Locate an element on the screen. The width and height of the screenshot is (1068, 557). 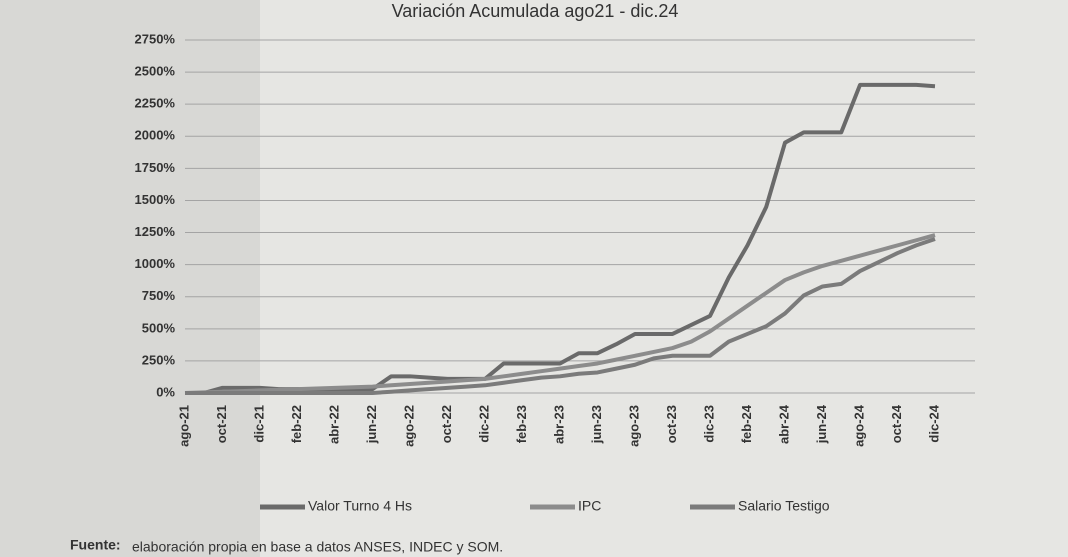
y-tick-label: 1500% is located at coordinates (155, 199).